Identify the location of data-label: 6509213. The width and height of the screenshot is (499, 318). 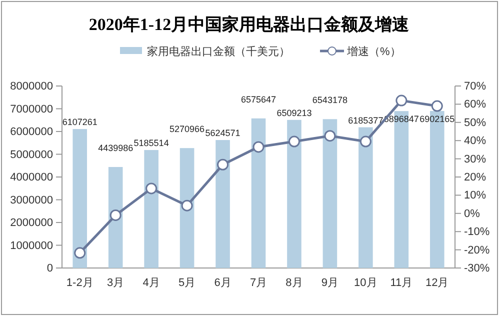
(294, 113).